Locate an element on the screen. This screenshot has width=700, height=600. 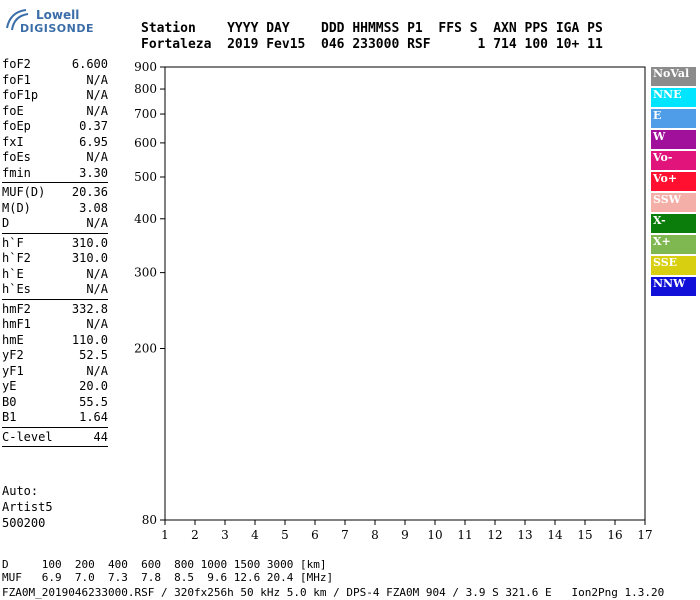
parameter-row: foF1p N/A is located at coordinates (55, 96).